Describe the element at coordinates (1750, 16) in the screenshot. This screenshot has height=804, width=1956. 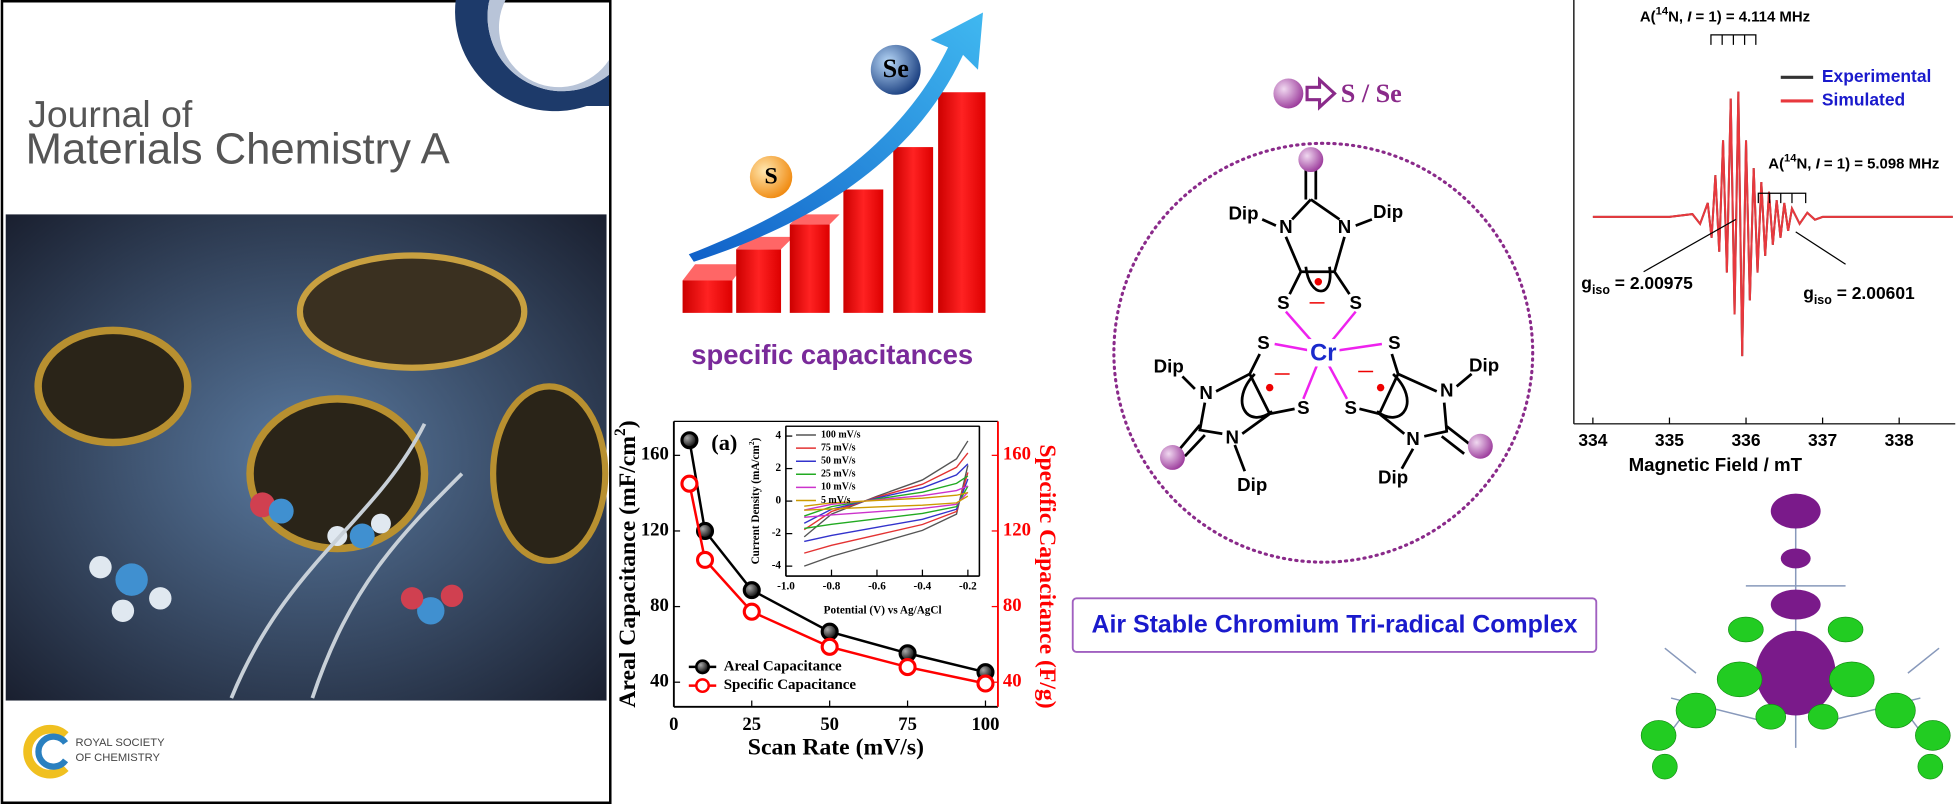
I see `annotation-part: = 1) = 4.114 MHz` at that location.